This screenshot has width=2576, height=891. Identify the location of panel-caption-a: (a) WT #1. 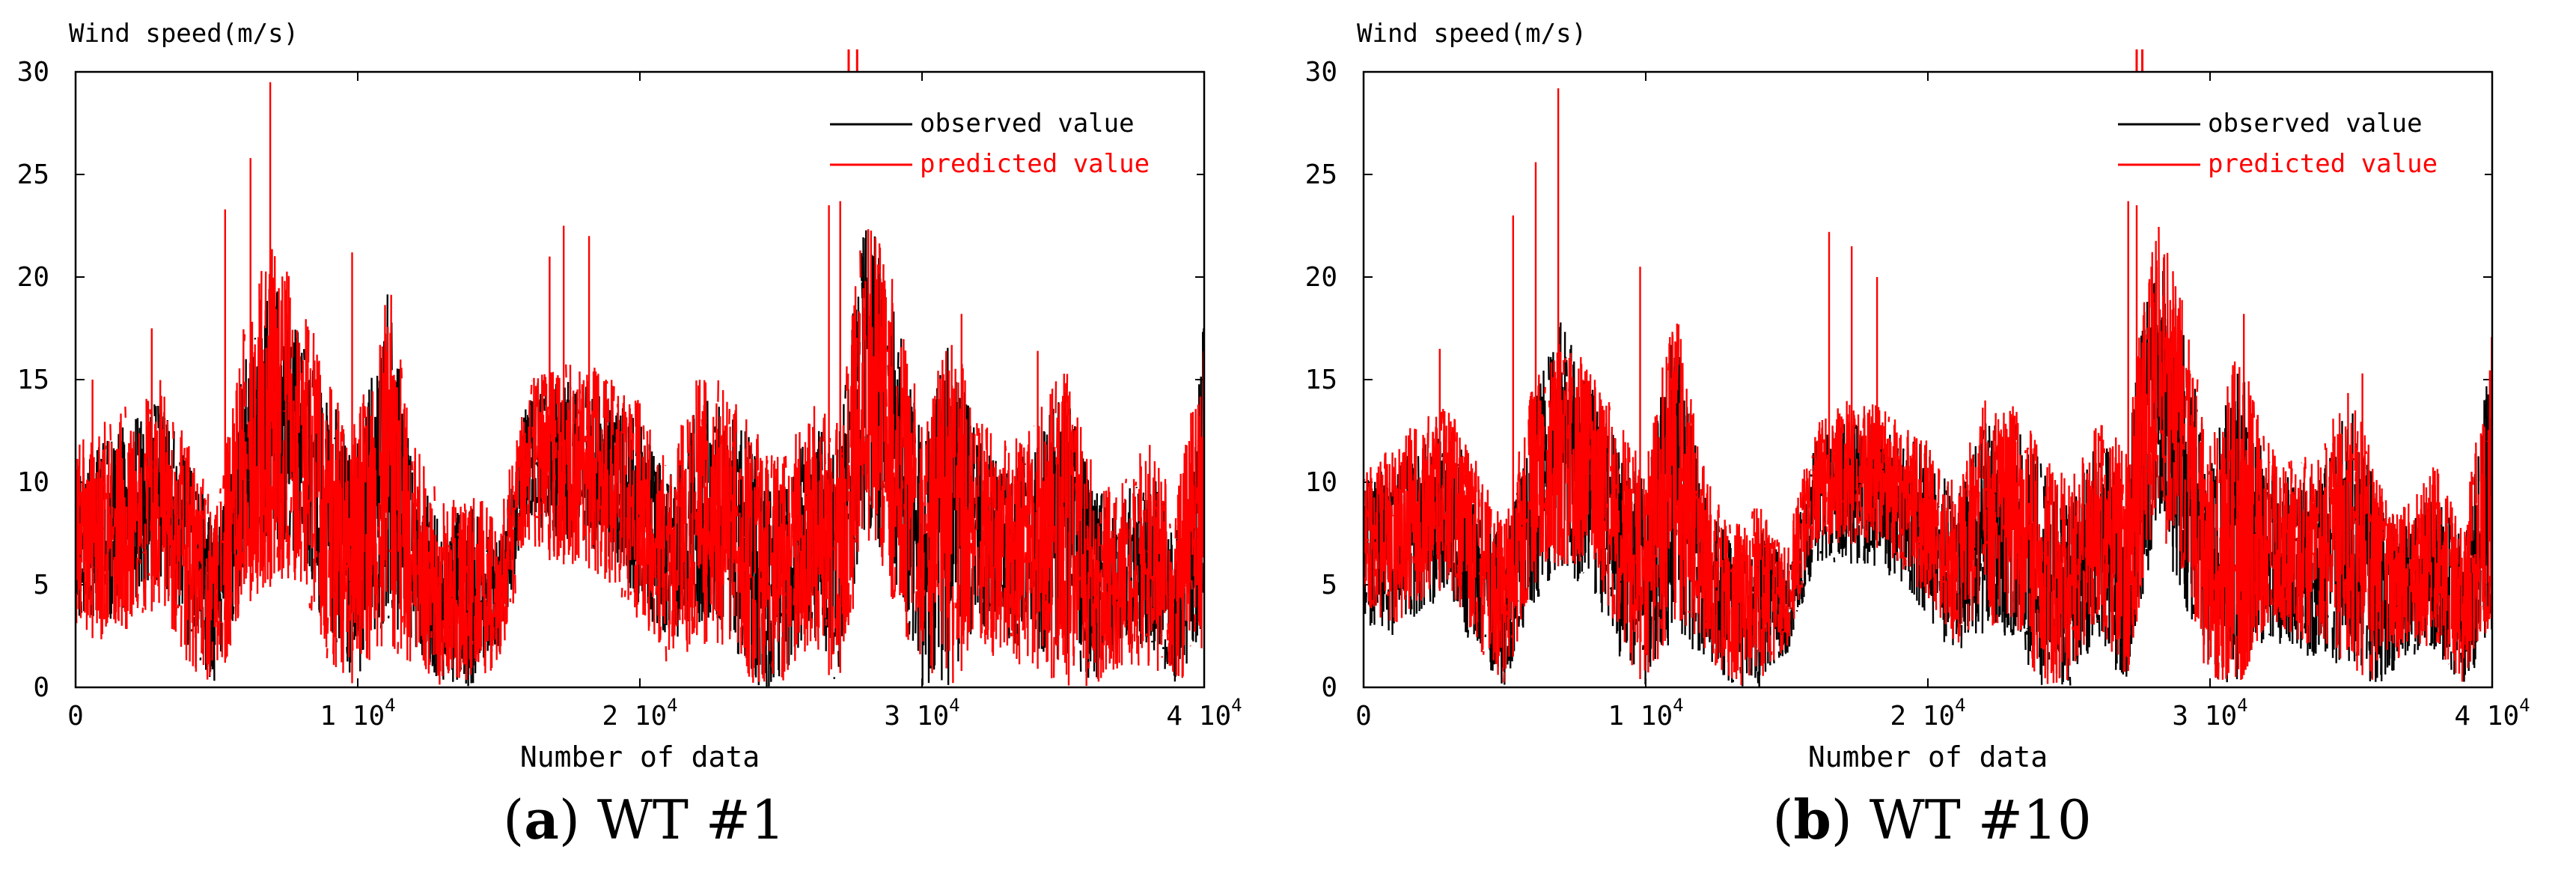
(644, 819).